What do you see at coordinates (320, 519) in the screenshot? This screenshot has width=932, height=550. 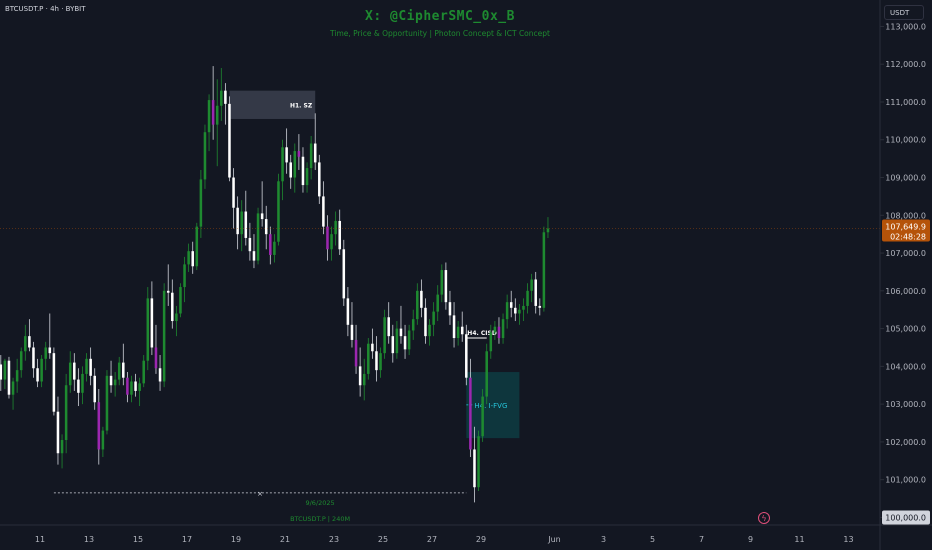 I see `bottom-label: BTCUSDT.P | 240M` at bounding box center [320, 519].